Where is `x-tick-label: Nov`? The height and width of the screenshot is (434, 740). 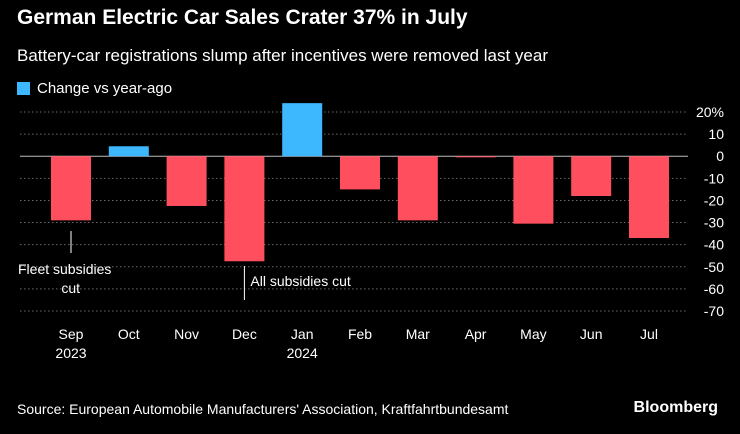 x-tick-label: Nov is located at coordinates (186, 334).